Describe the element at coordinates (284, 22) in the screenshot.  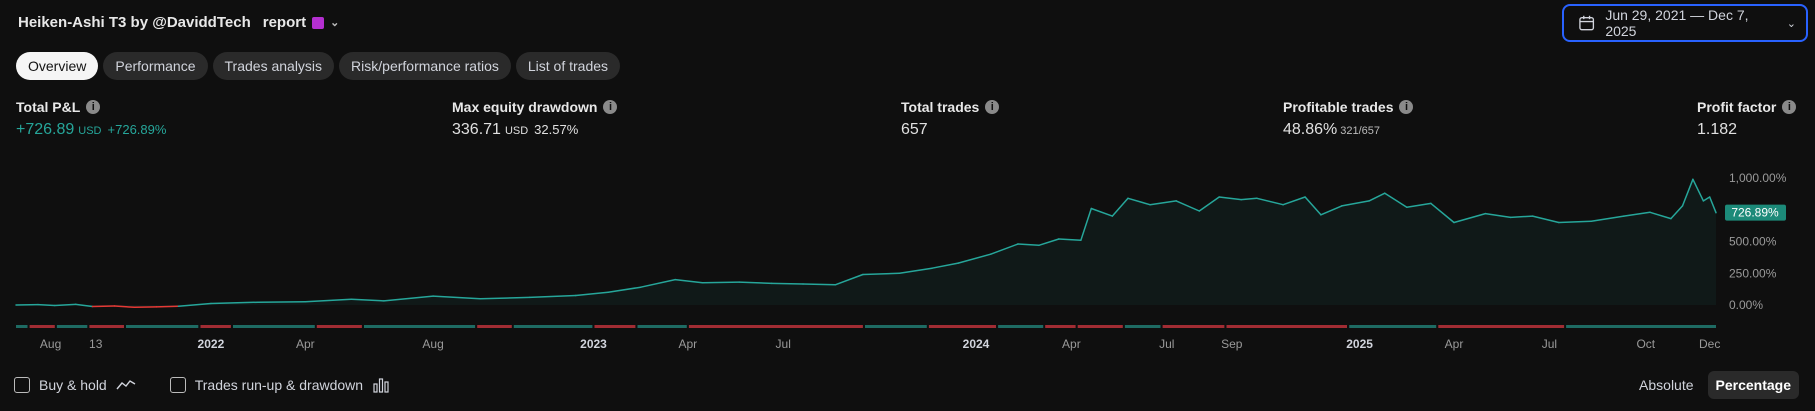
I see `report-label: report` at that location.